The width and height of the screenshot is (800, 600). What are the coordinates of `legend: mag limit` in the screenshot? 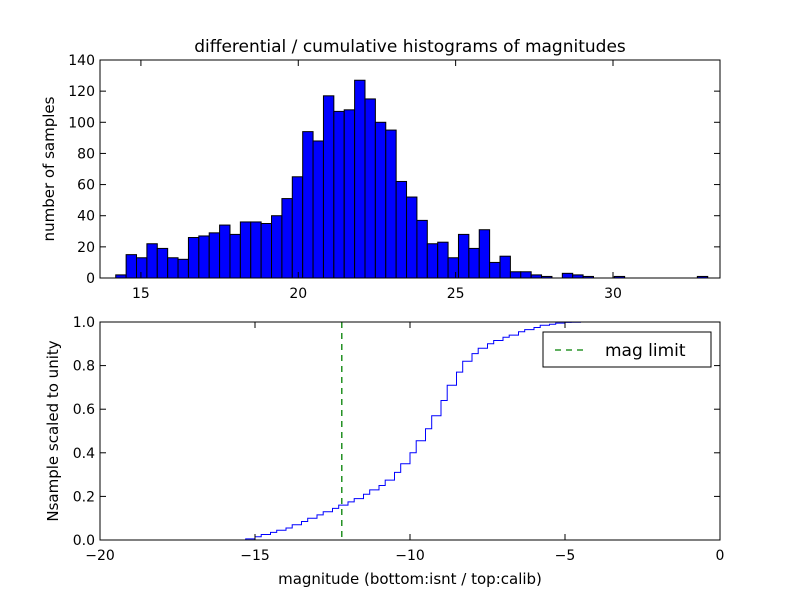 It's located at (627, 349).